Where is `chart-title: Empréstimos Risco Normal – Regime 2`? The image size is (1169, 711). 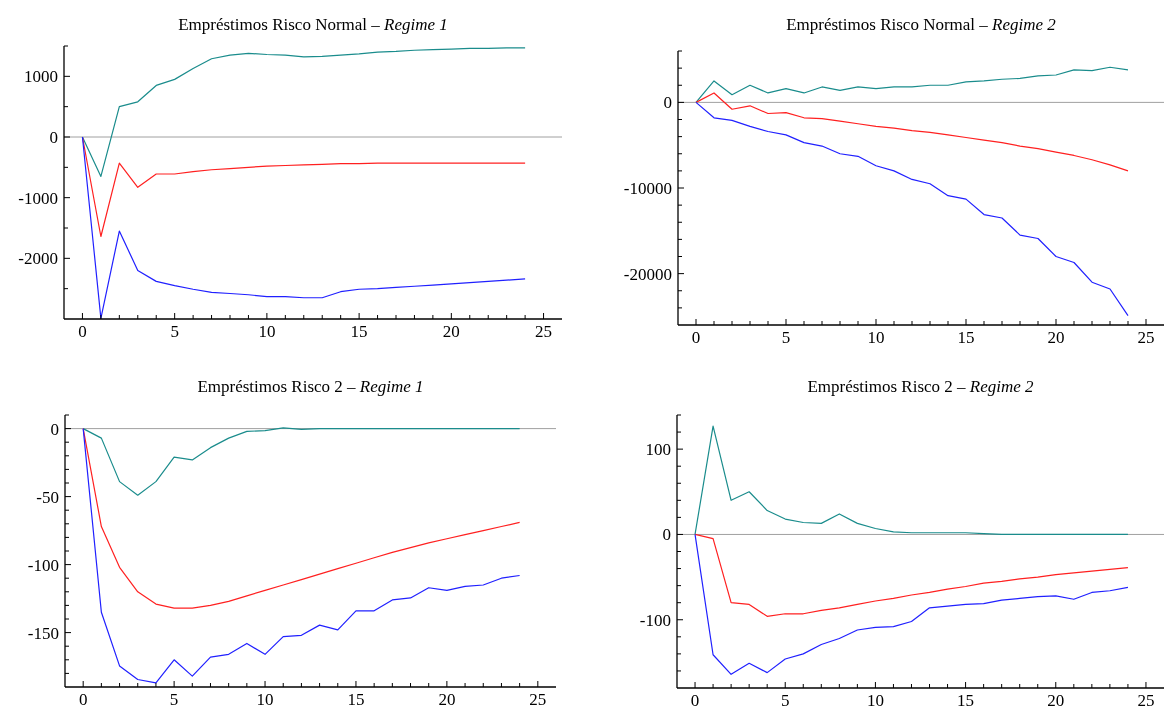
chart-title: Empréstimos Risco Normal – Regime 2 is located at coordinates (921, 24).